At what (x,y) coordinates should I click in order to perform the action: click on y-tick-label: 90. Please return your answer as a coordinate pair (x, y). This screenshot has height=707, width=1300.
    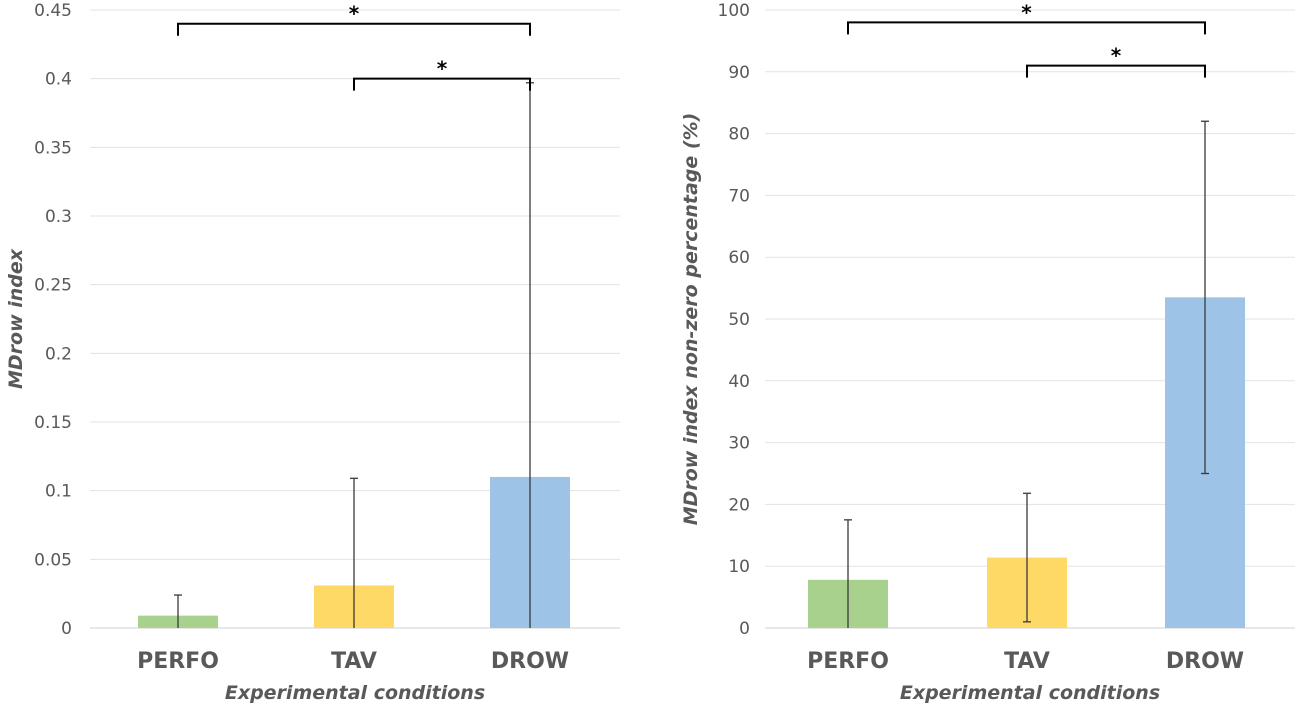
    Looking at the image, I should click on (739, 73).